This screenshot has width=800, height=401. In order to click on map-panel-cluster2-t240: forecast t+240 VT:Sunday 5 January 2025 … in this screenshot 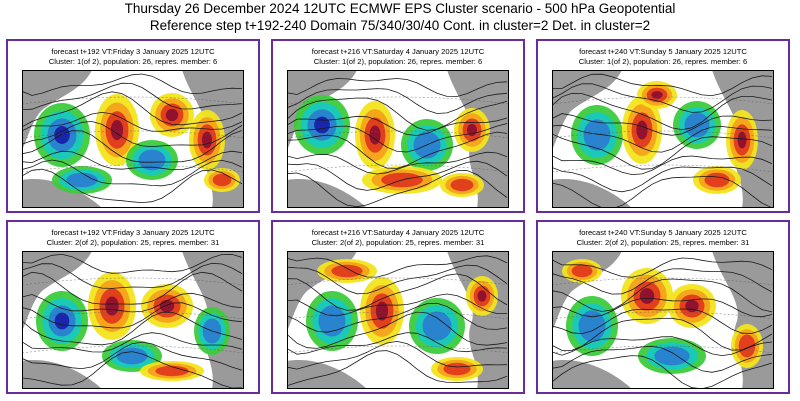, I will do `click(663, 307)`.